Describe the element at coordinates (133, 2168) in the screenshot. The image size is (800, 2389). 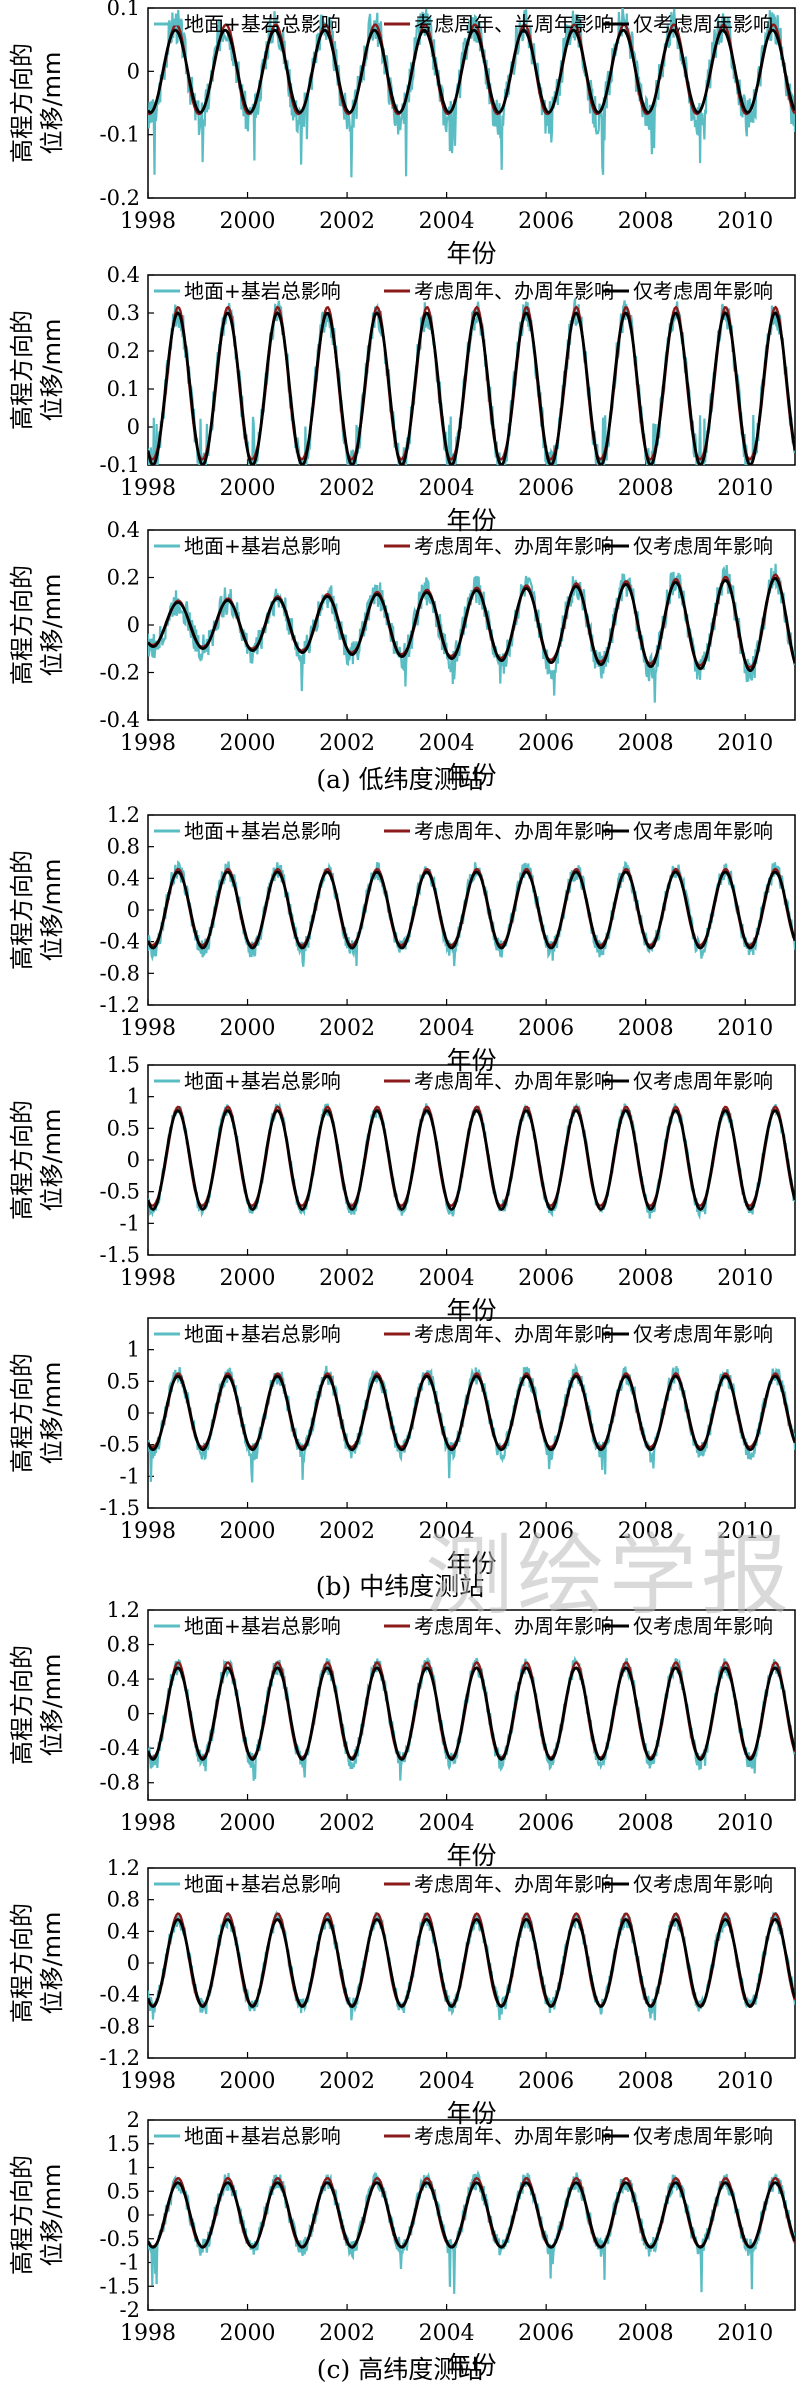
I see `y-tick-label: 1` at that location.